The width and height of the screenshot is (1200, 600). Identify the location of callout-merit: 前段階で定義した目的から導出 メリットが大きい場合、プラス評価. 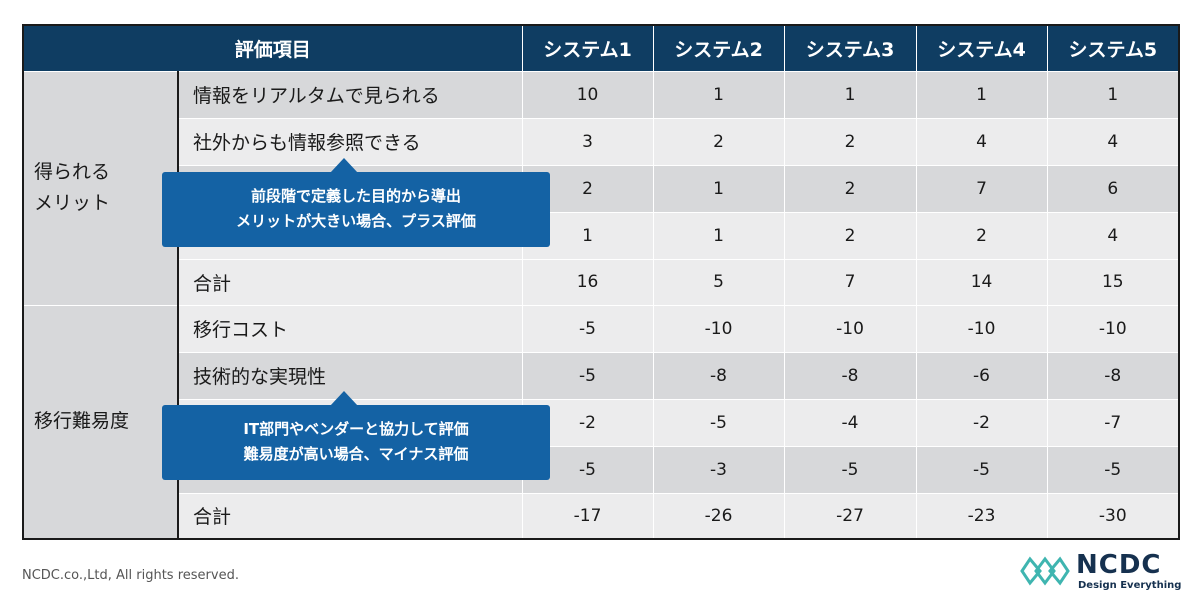
(356, 202).